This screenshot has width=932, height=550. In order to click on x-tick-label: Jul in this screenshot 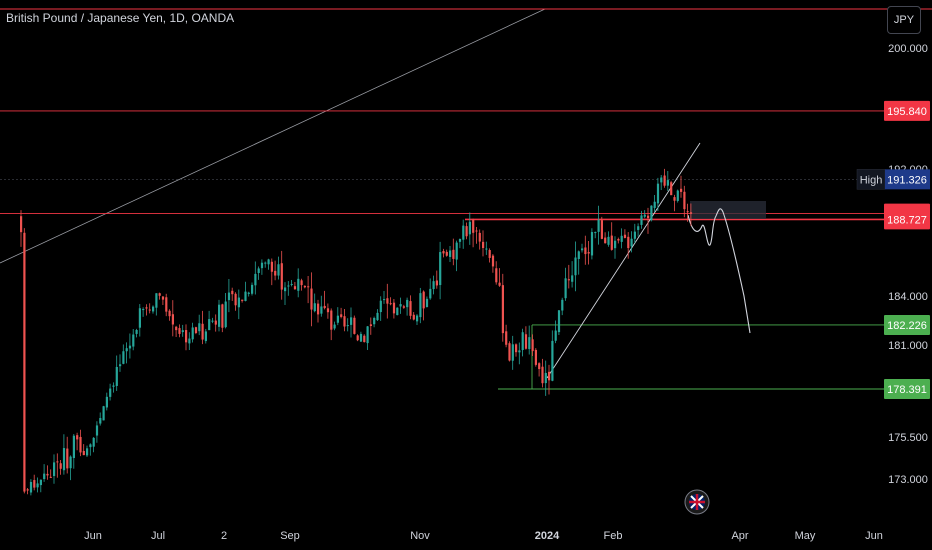, I will do `click(158, 536)`.